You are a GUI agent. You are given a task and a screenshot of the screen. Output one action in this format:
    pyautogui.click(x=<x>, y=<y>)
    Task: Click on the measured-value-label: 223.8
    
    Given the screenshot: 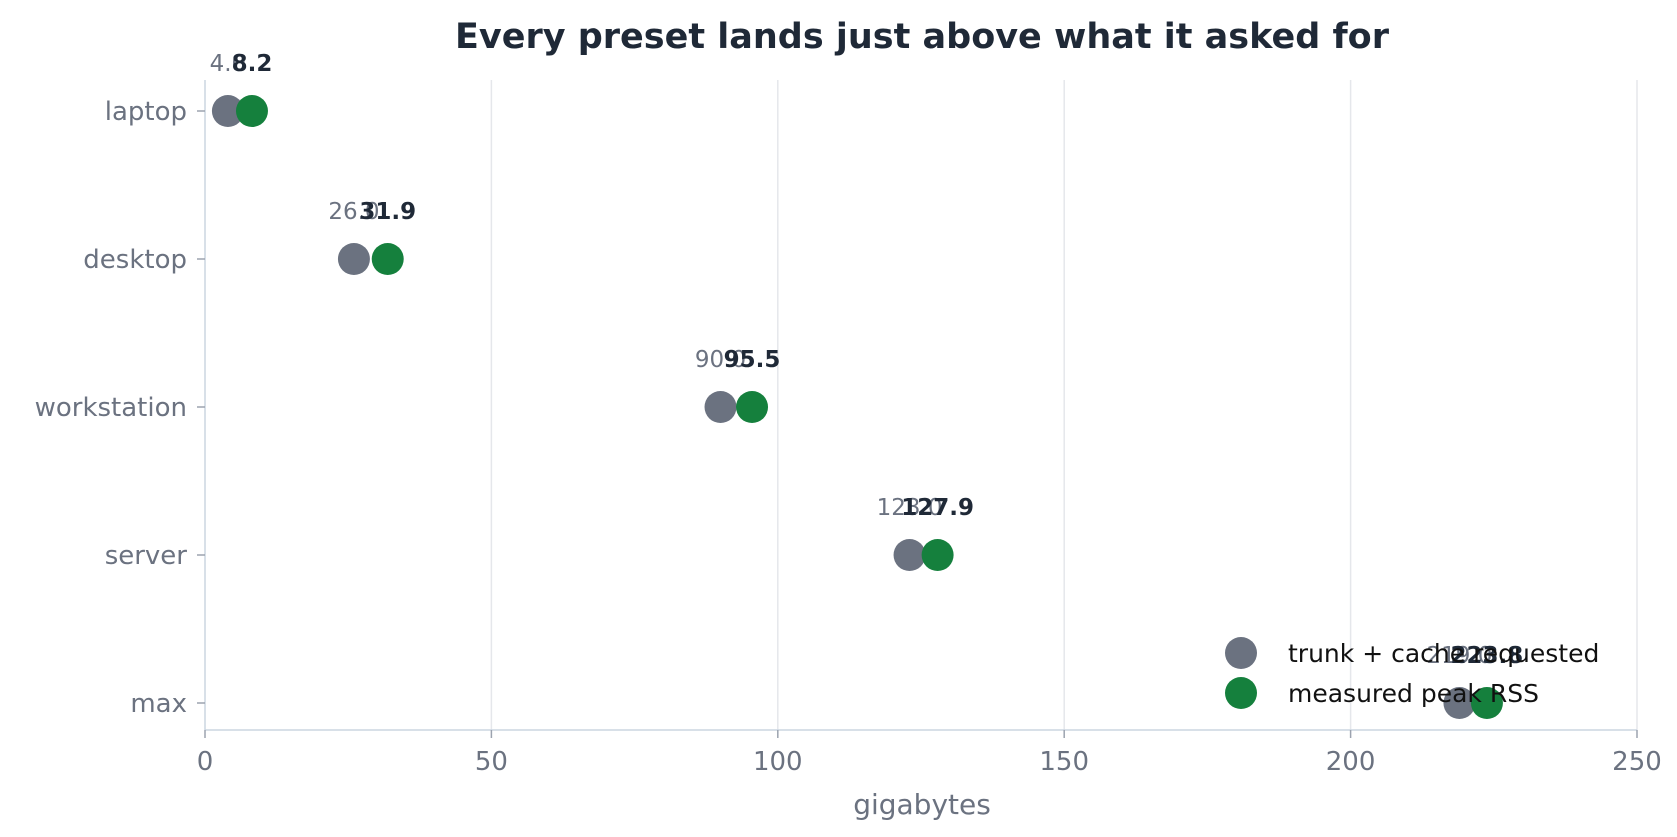 What is the action you would take?
    pyautogui.click(x=1487, y=656)
    